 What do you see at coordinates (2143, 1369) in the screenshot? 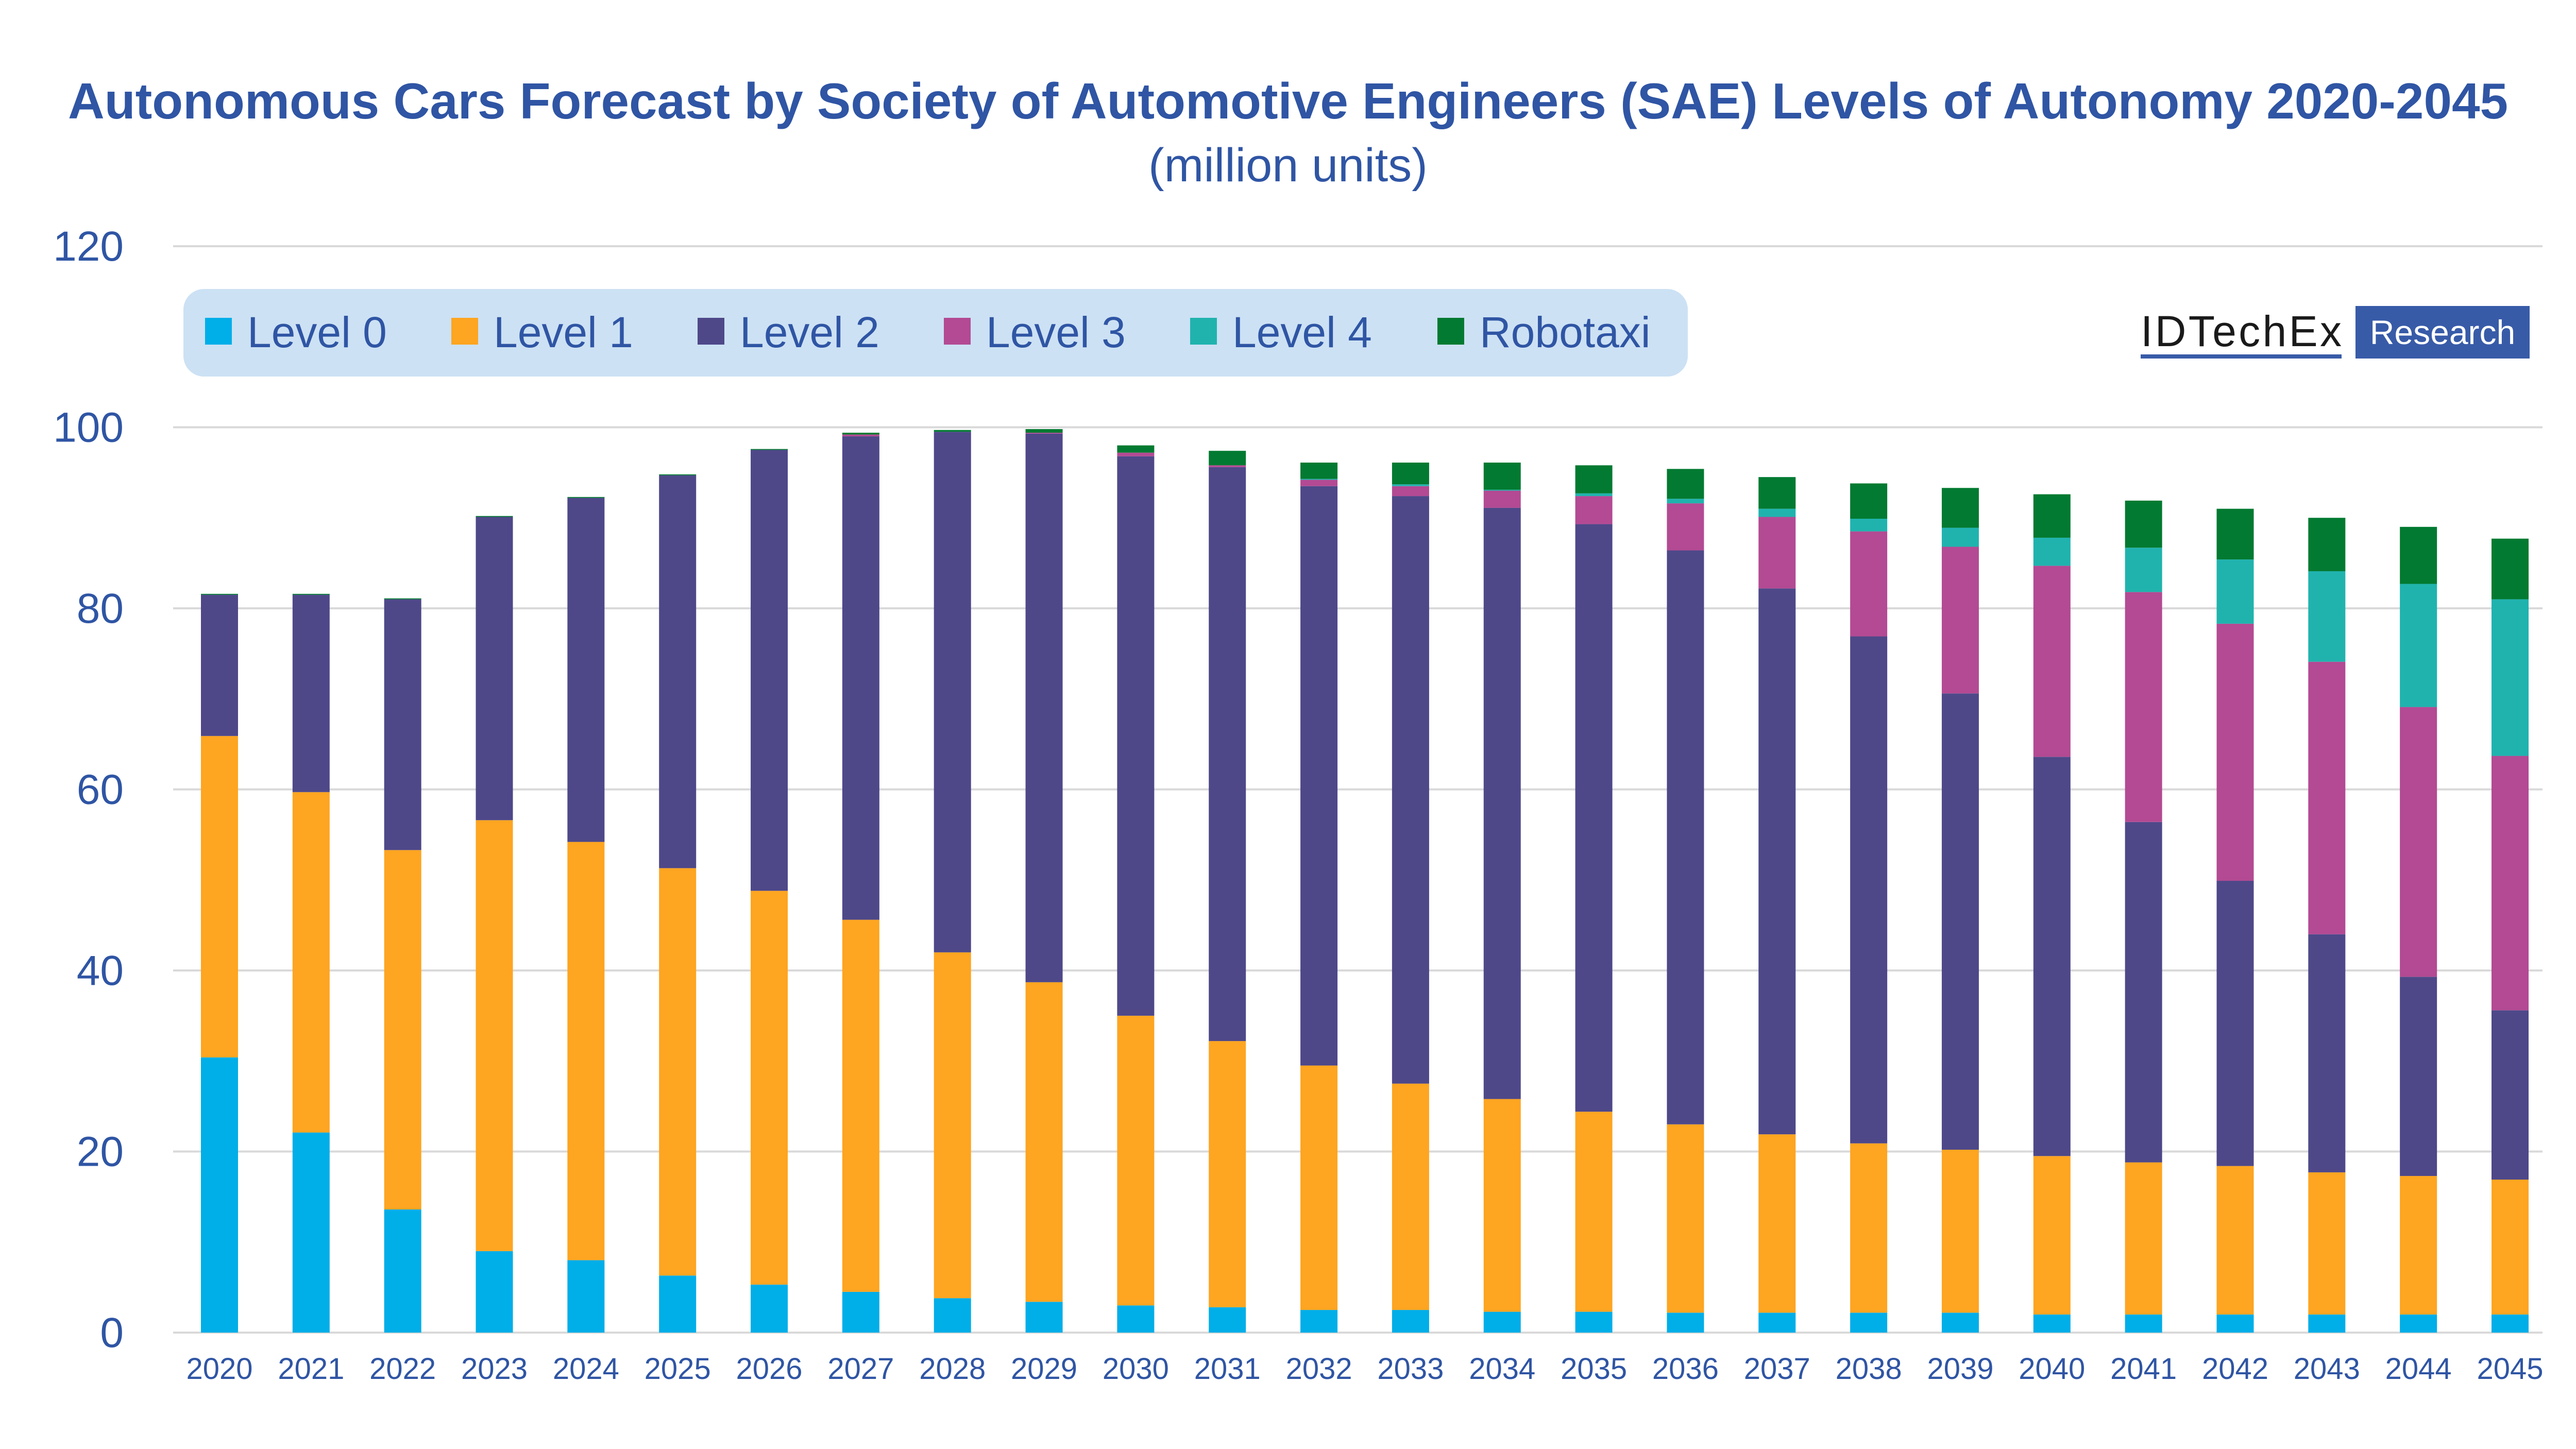
I see `x-tick-label: 2041` at bounding box center [2143, 1369].